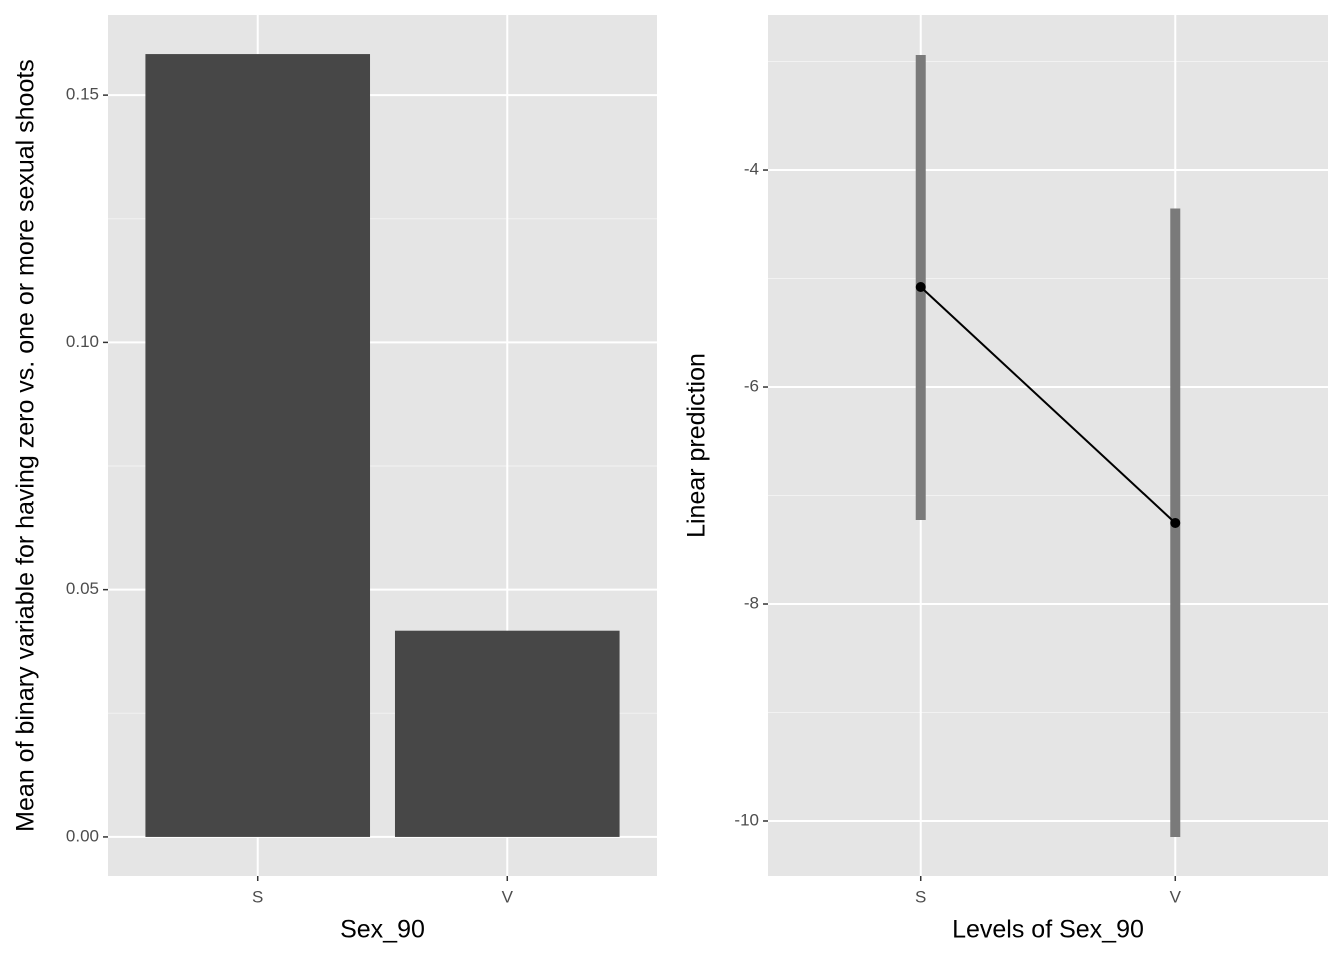  What do you see at coordinates (751, 386) in the screenshot?
I see `y-tick-label: -6` at bounding box center [751, 386].